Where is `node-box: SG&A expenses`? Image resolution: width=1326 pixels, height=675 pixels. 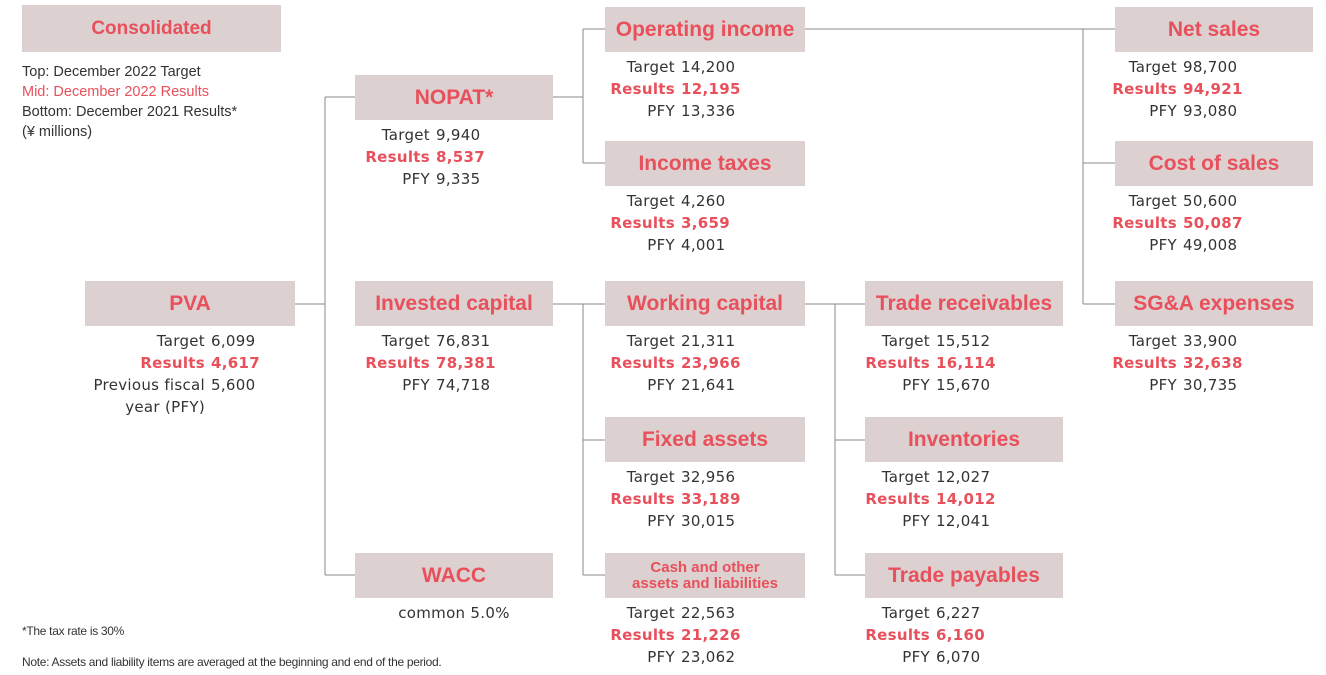
node-box: SG&A expenses is located at coordinates (1214, 303).